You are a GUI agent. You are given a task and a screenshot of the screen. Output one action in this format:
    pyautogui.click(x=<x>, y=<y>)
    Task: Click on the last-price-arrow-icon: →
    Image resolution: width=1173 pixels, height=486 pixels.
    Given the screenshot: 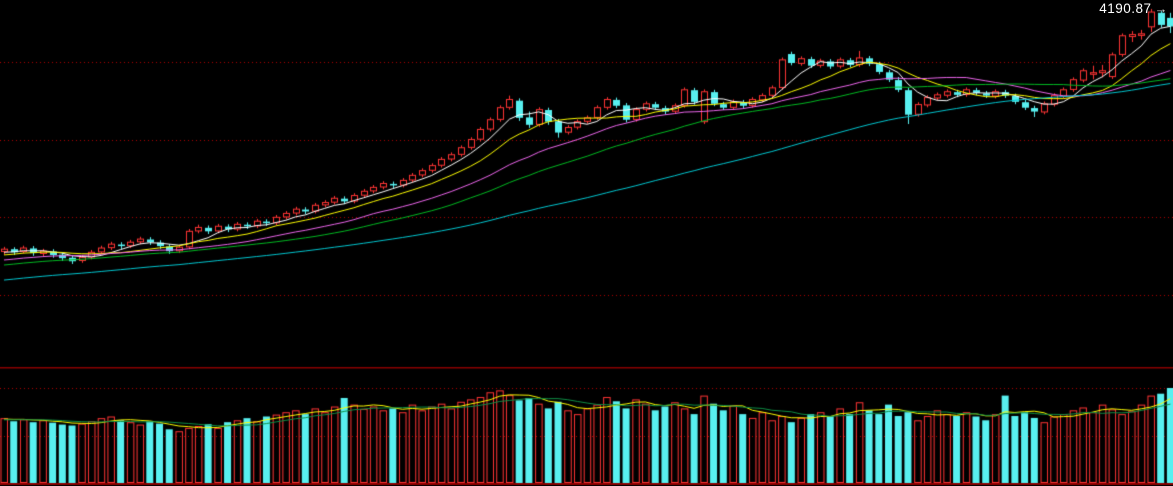 What is the action you would take?
    pyautogui.click(x=1161, y=8)
    